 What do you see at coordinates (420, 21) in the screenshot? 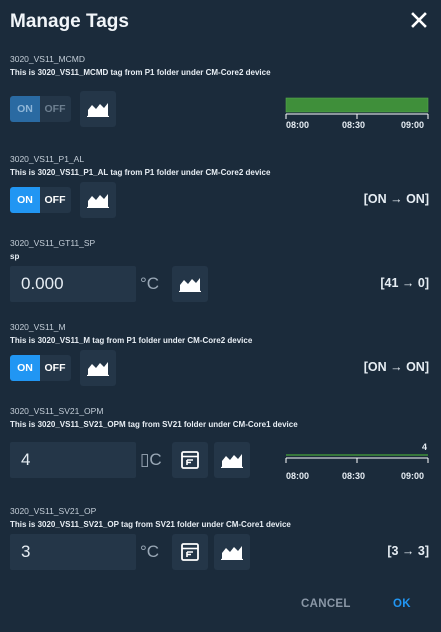
I see `close-icon` at bounding box center [420, 21].